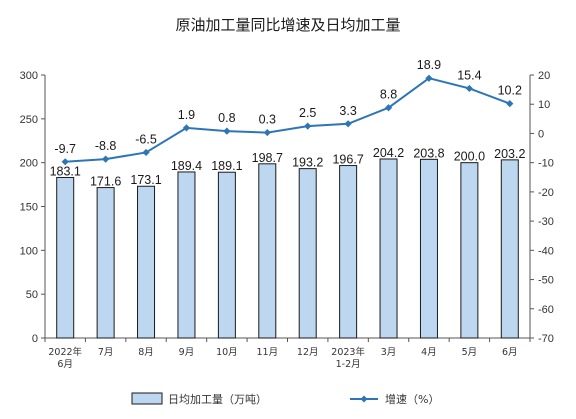 The width and height of the screenshot is (576, 419). I want to click on legend-bar-label: 日均加工量（万吨）, so click(217, 399).